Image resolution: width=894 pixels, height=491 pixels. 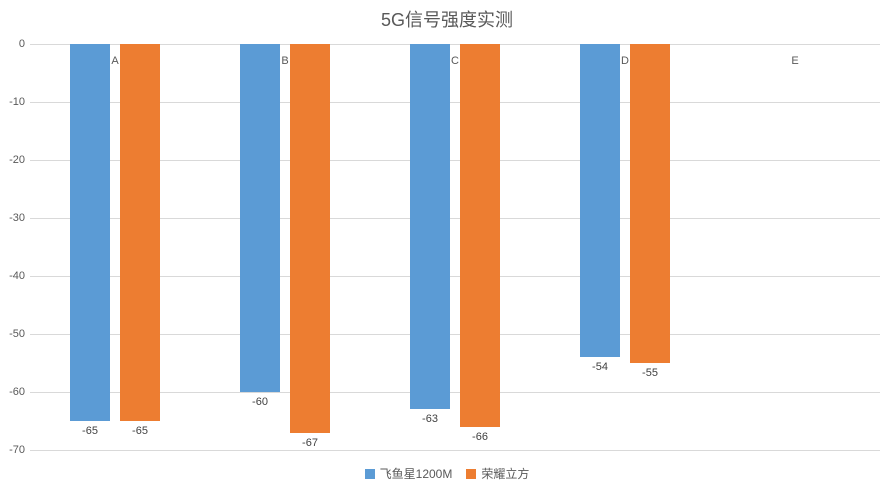 I want to click on y-axis-tick-label: 0, so click(x=21, y=44).